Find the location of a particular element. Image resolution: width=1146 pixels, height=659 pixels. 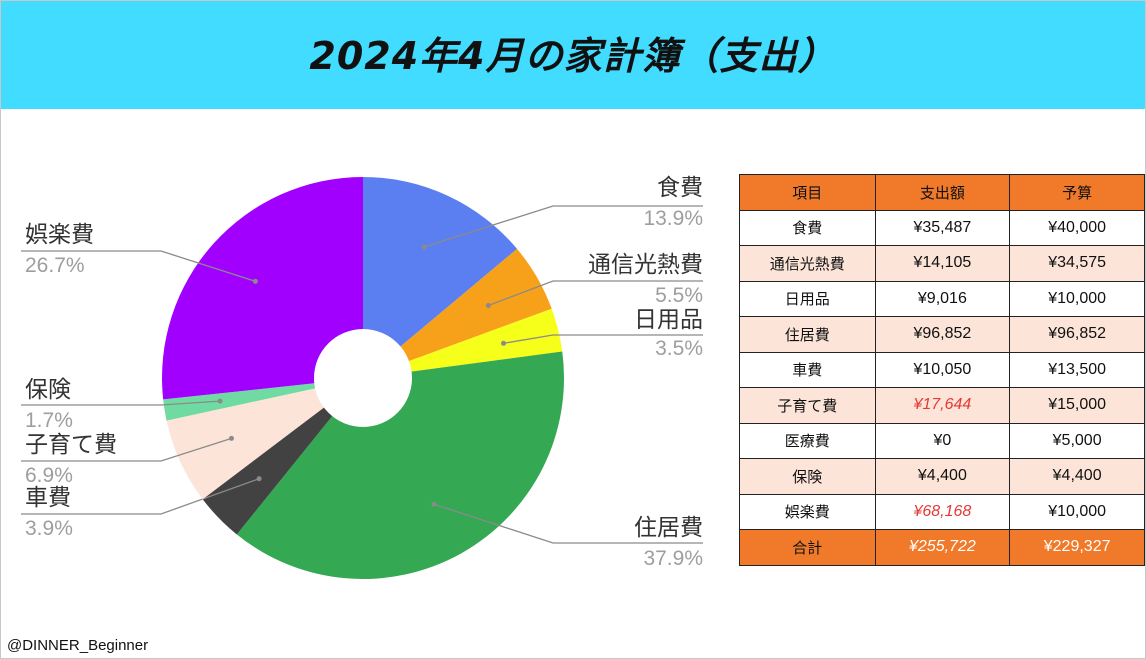

cell-budget: ¥4,400 is located at coordinates (1077, 476).